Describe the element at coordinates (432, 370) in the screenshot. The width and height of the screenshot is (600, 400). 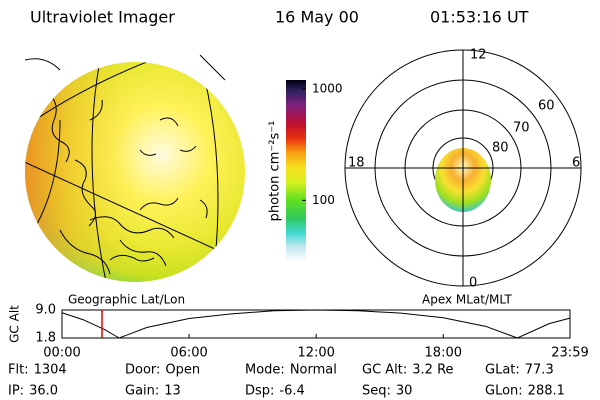
I see `info-value: 3.2 Re` at that location.